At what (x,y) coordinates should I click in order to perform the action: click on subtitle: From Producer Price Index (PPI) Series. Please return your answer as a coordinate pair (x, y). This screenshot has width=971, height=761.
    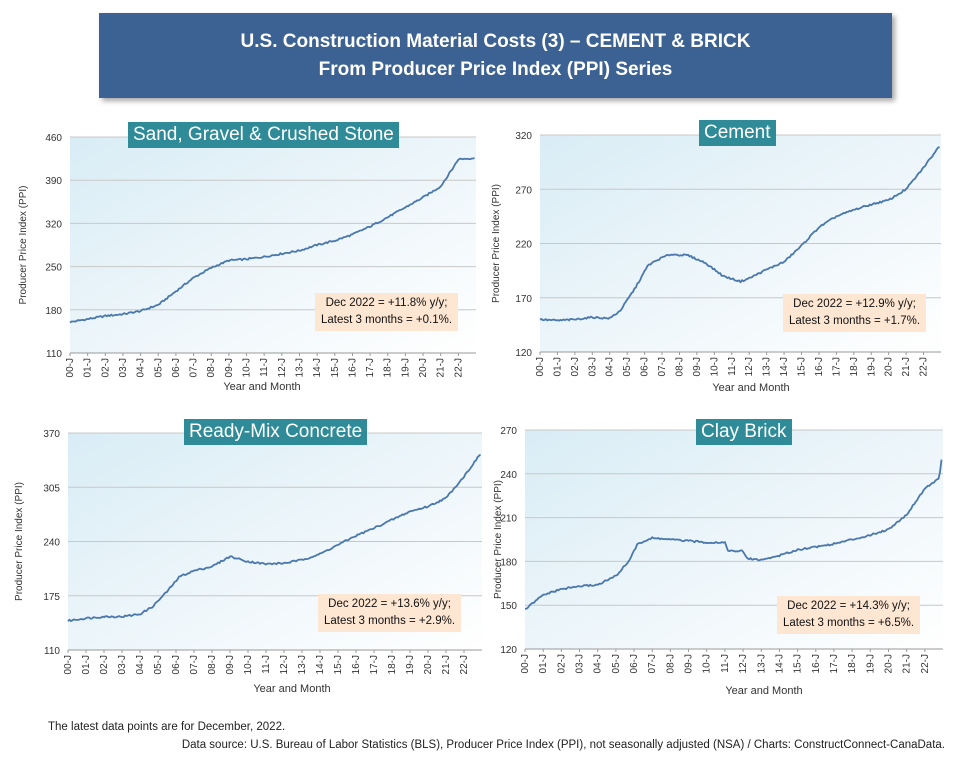
    Looking at the image, I should click on (495, 69).